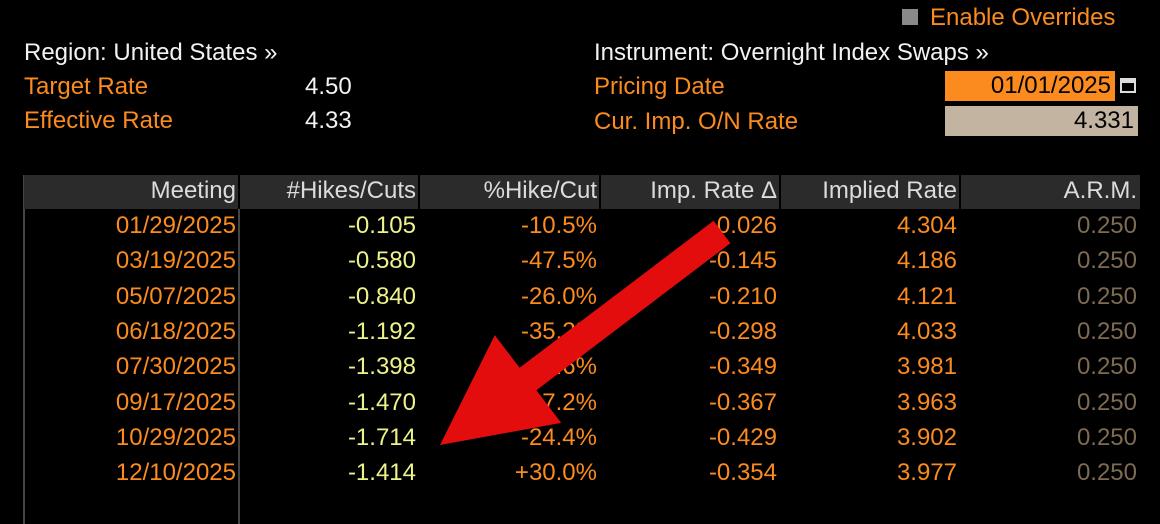 The width and height of the screenshot is (1160, 524). Describe the element at coordinates (742, 437) in the screenshot. I see `table-cell: -0.429` at that location.